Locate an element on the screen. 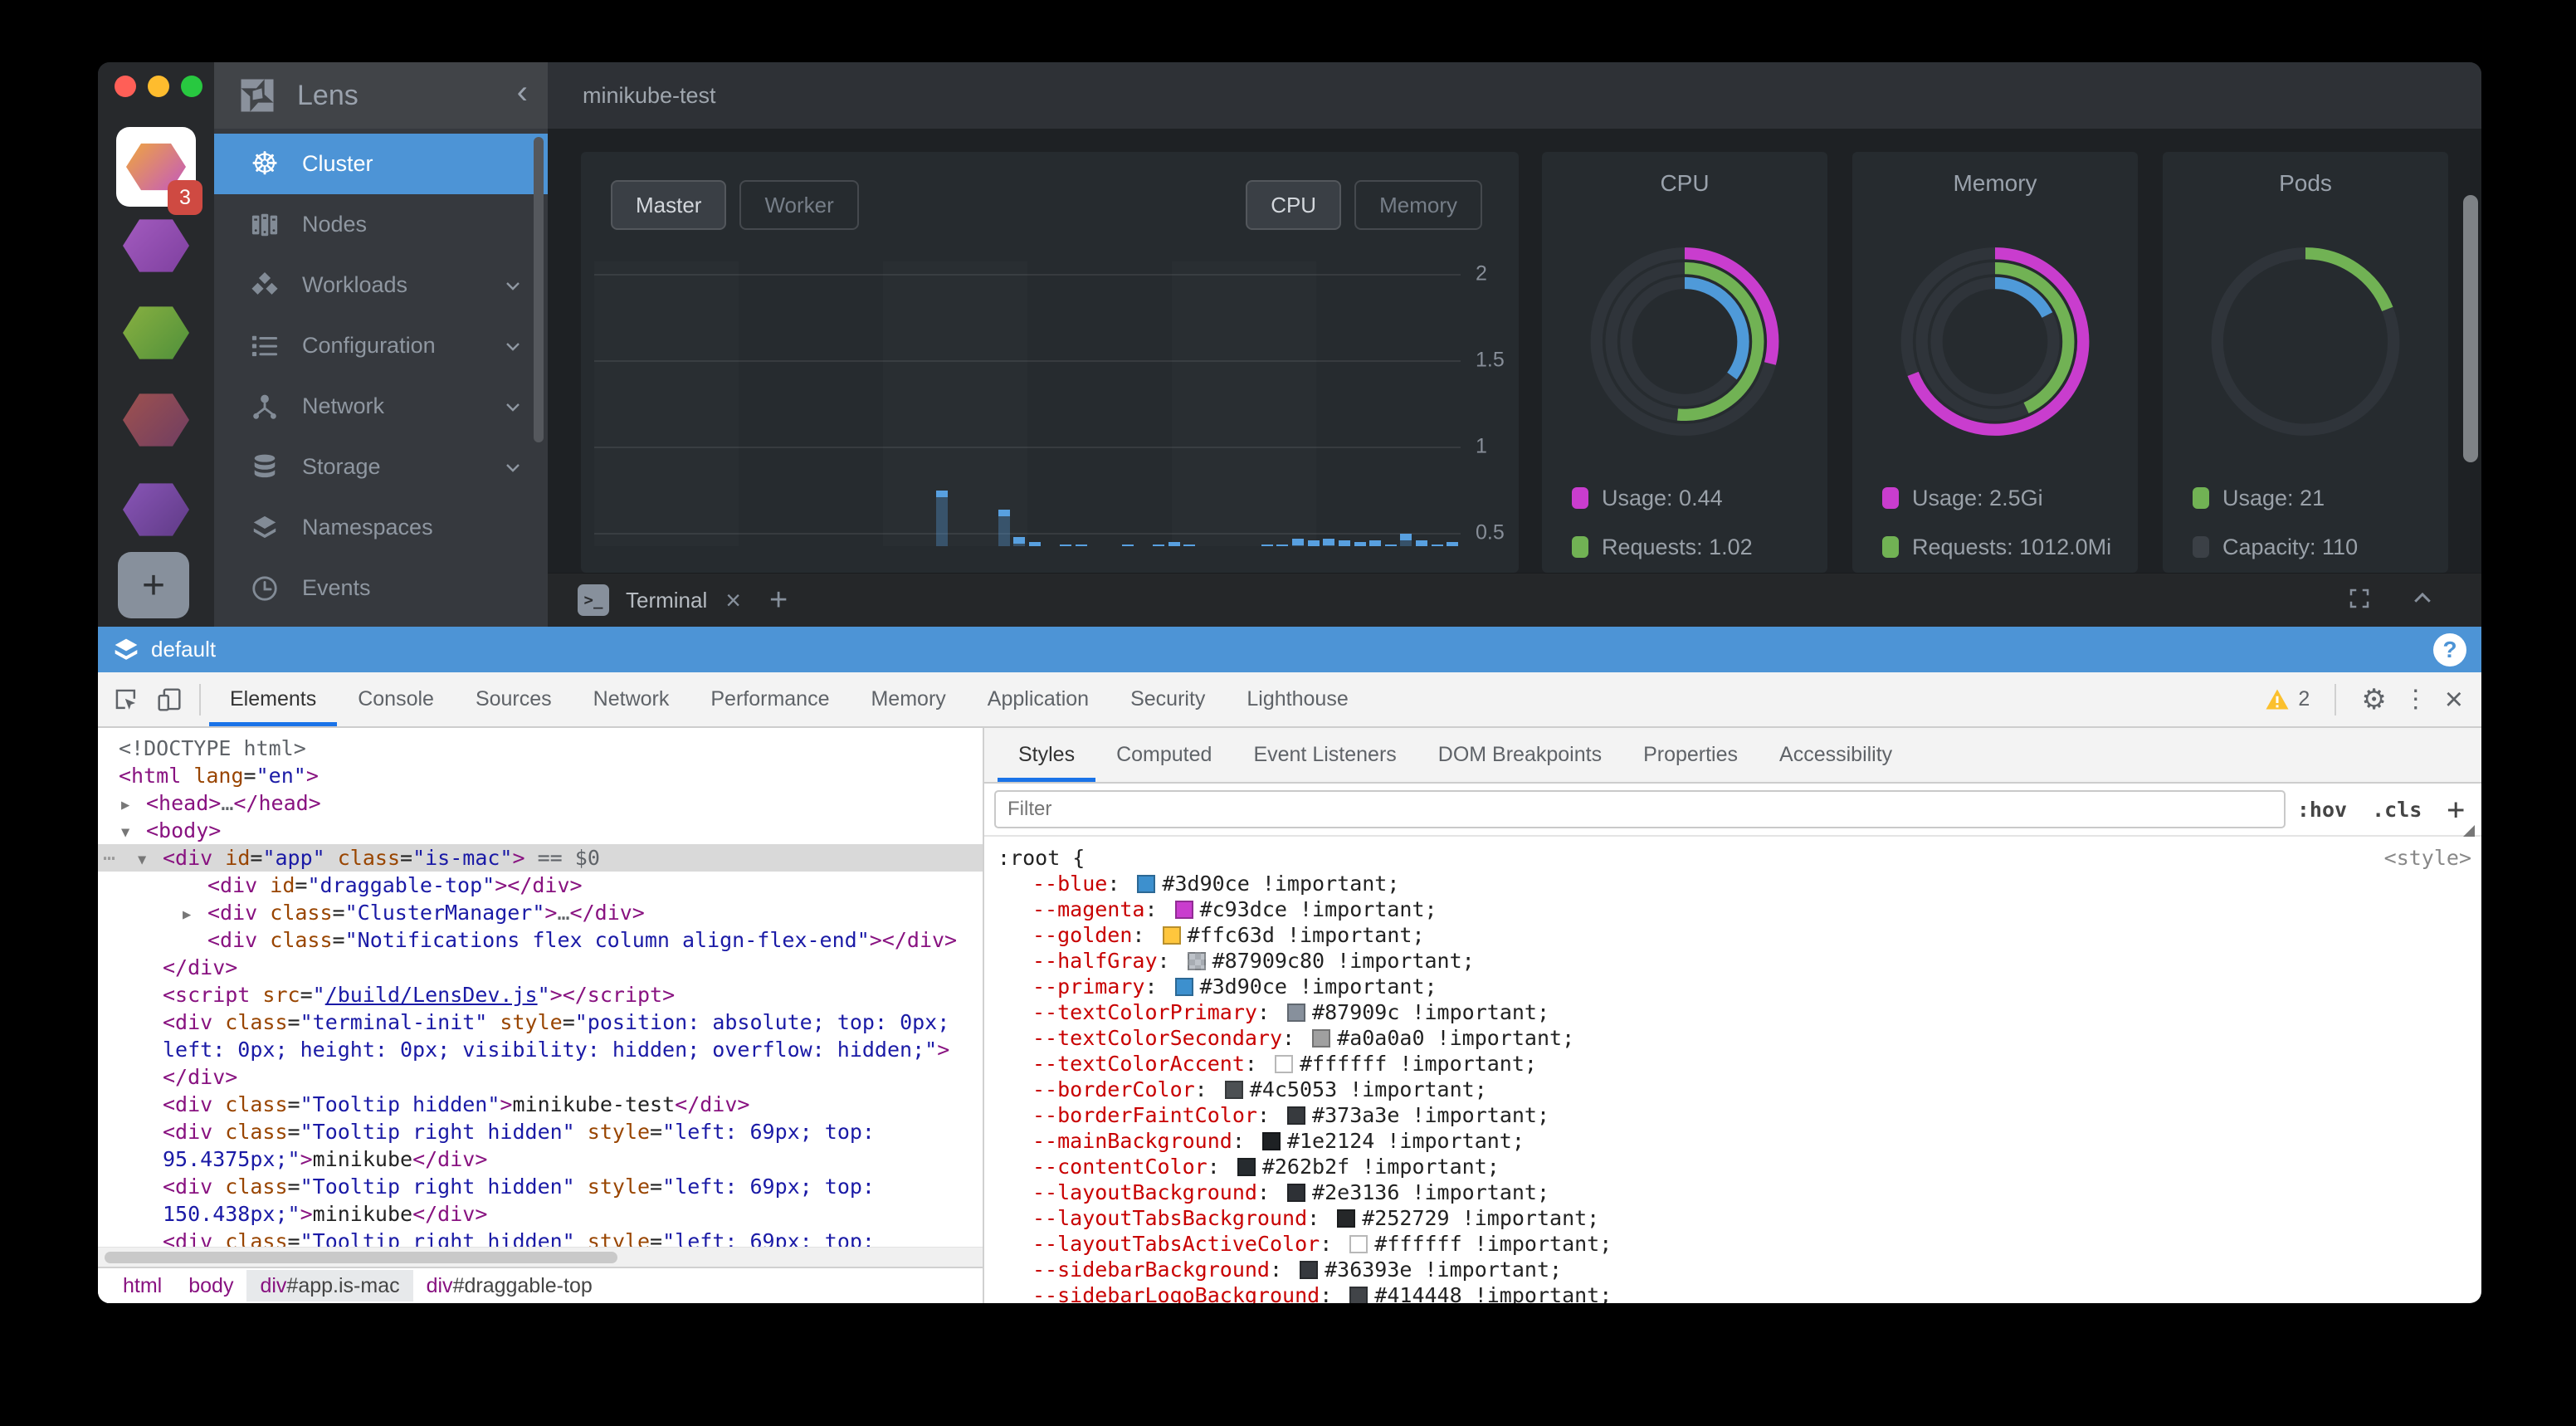 The width and height of the screenshot is (2576, 1426). sidebar-item-namespaces: Namespaces is located at coordinates (381, 527).